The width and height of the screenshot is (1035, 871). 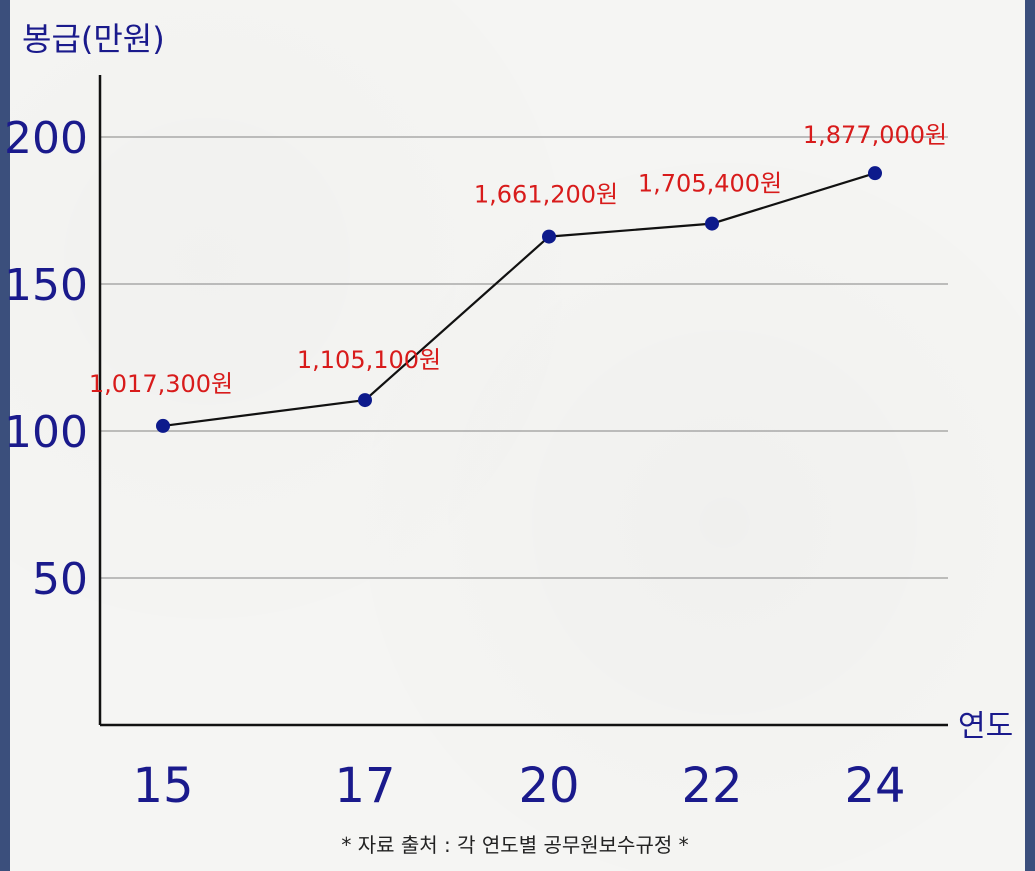 I want to click on x-tick-label: 15, so click(x=162, y=786).